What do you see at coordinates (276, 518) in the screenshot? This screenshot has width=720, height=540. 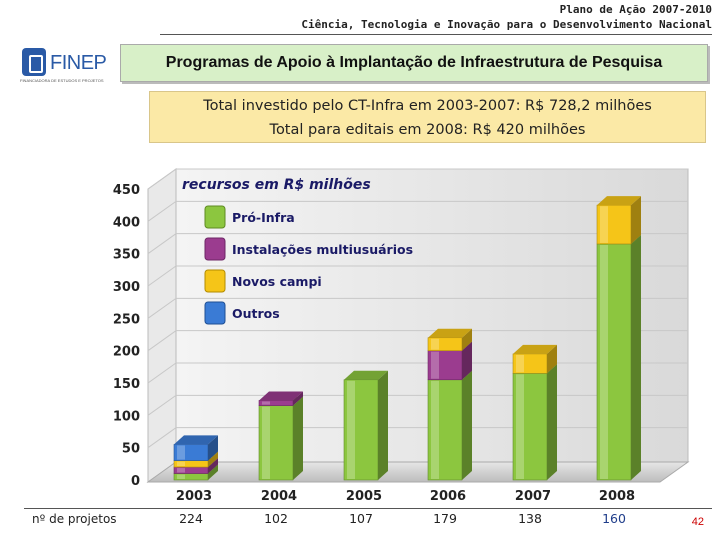 I see `projects-count-2004: 102` at bounding box center [276, 518].